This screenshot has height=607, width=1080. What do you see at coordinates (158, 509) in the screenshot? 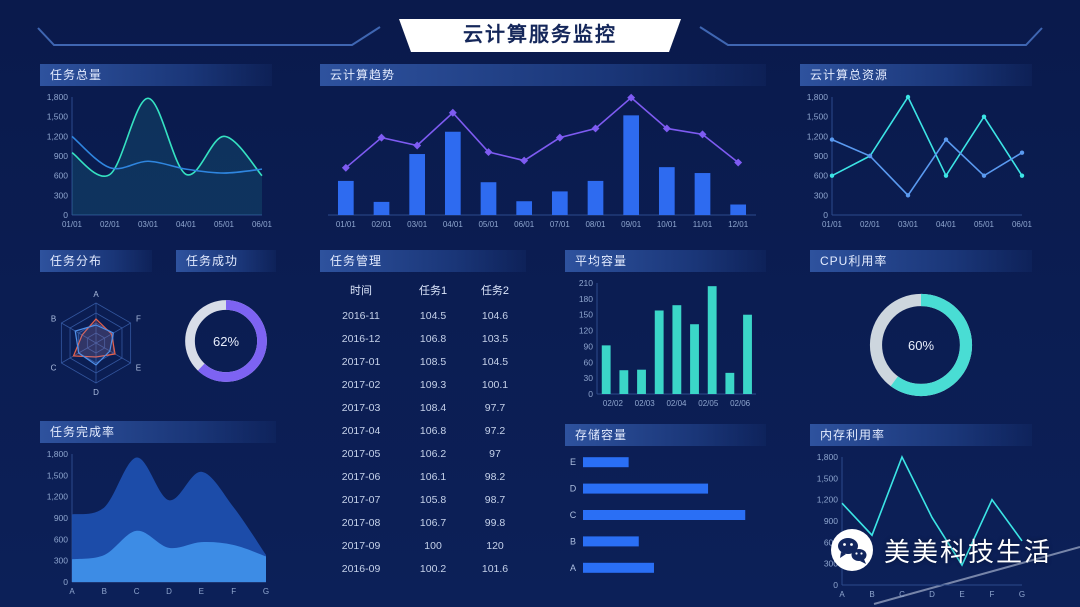
I see `panel-task-completion: 任务完成率 0 300 600 900 1,200 1,500 1,800 A B C D E F G` at bounding box center [158, 509].